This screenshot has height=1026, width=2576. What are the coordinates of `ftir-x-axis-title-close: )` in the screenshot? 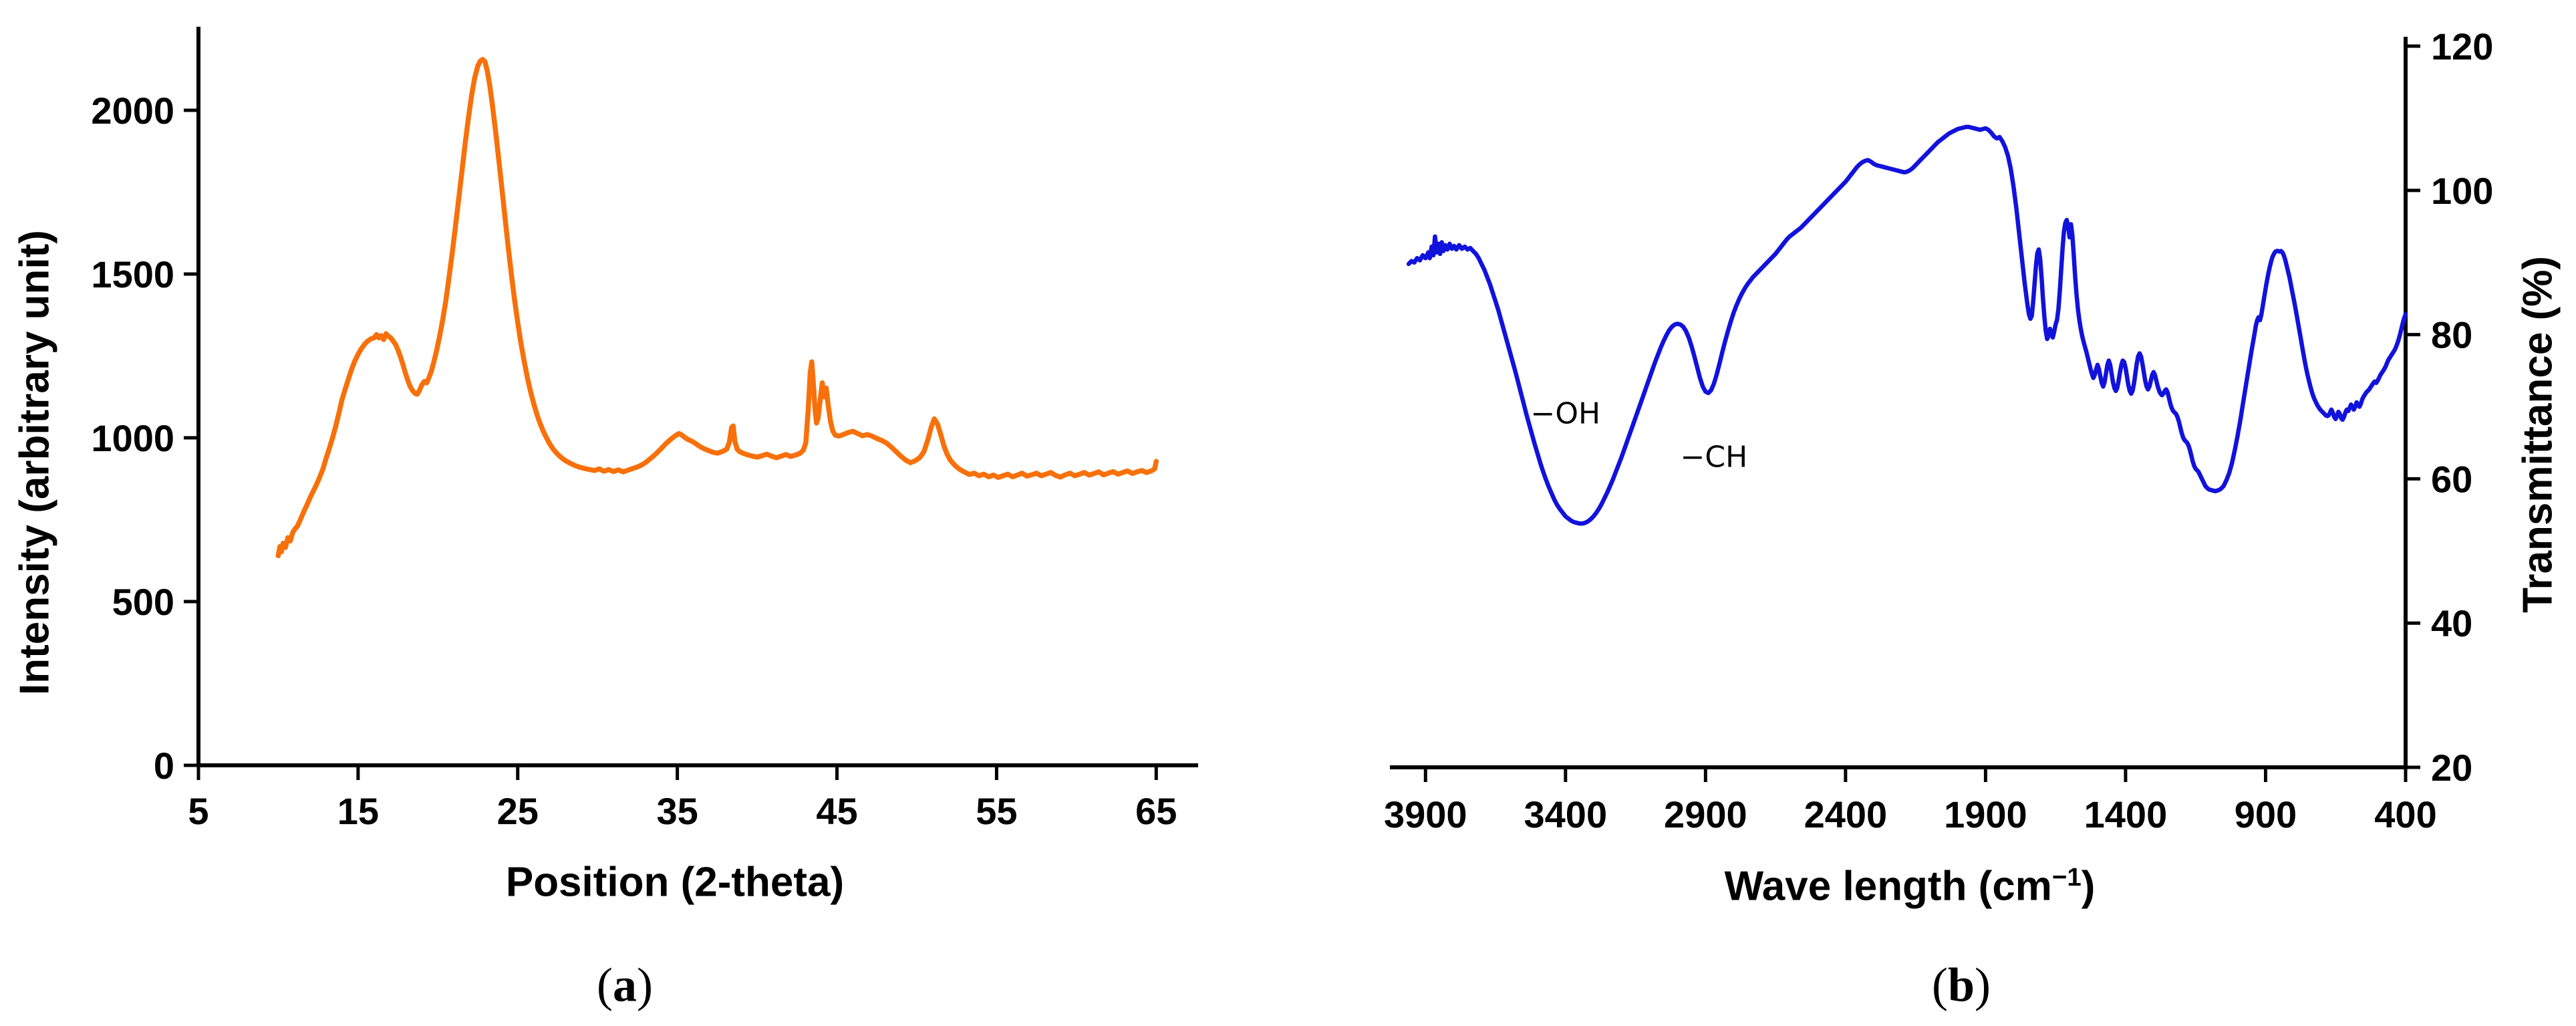 It's located at (2088, 886).